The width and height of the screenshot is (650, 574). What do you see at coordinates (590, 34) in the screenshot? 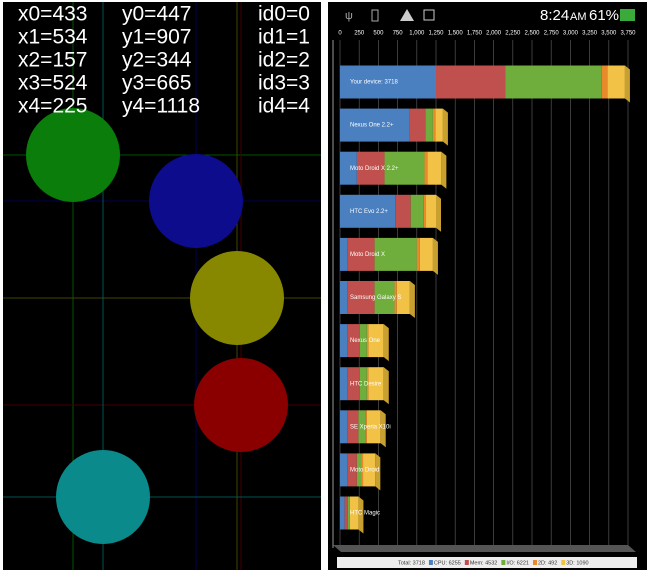
I see `x-tick-label: 3,250` at bounding box center [590, 34].